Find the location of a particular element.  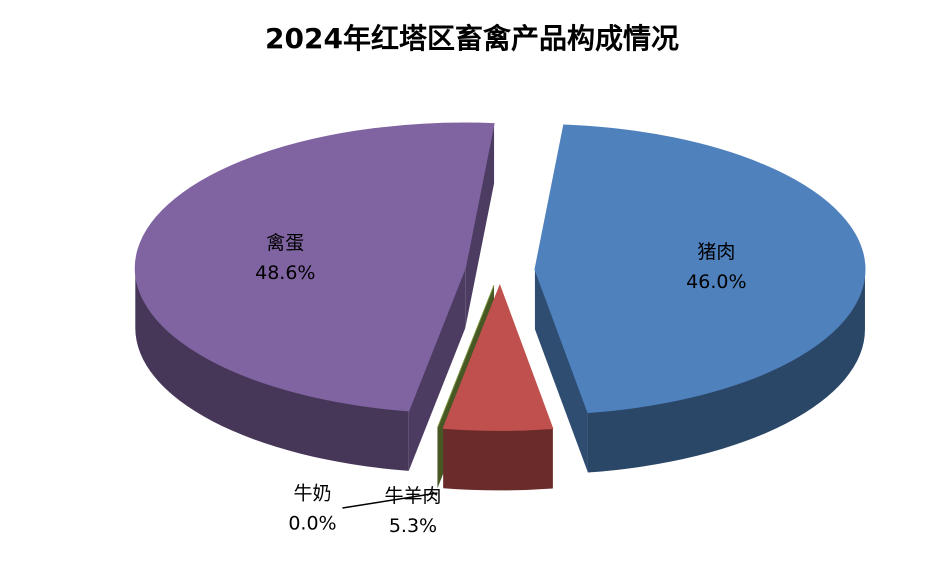

data-label-value: 0.0% is located at coordinates (312, 524).